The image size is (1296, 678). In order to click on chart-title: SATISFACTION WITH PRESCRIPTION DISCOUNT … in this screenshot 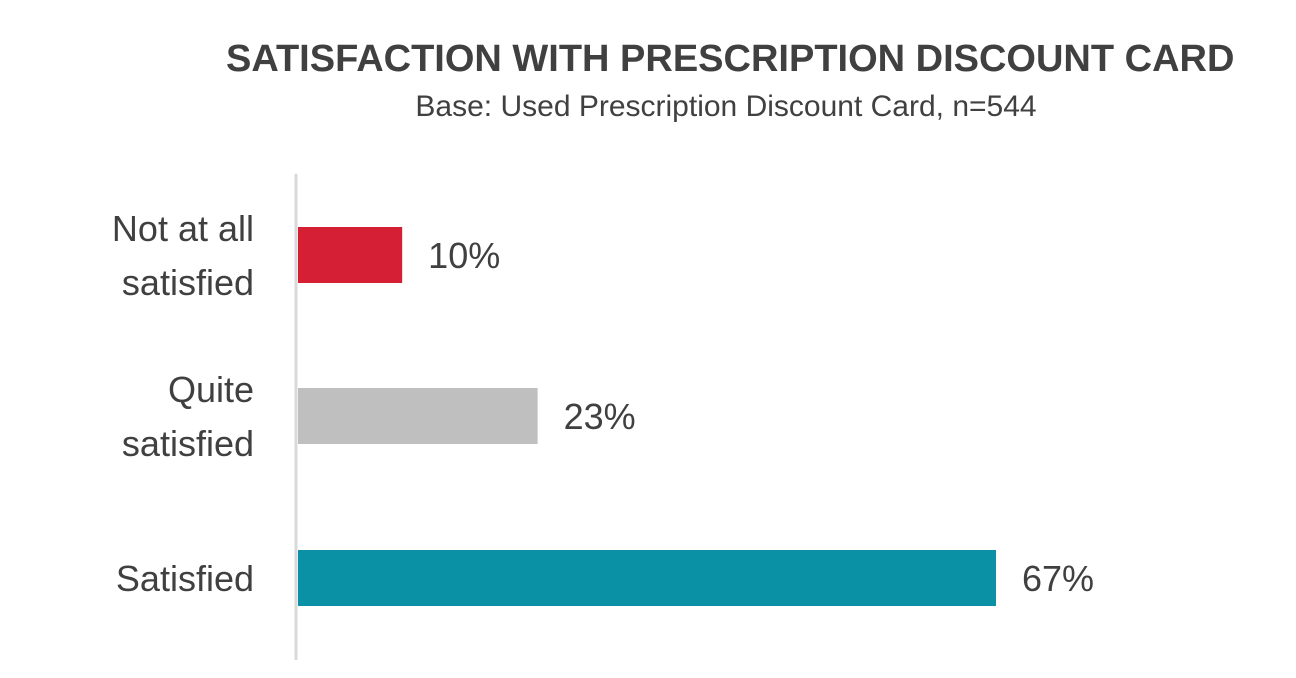, I will do `click(730, 59)`.